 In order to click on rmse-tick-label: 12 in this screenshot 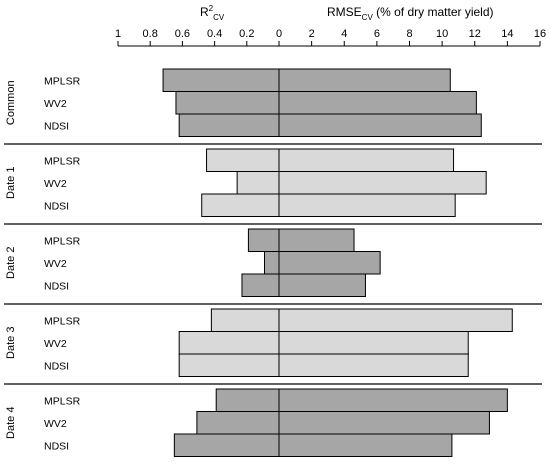, I will do `click(475, 34)`.